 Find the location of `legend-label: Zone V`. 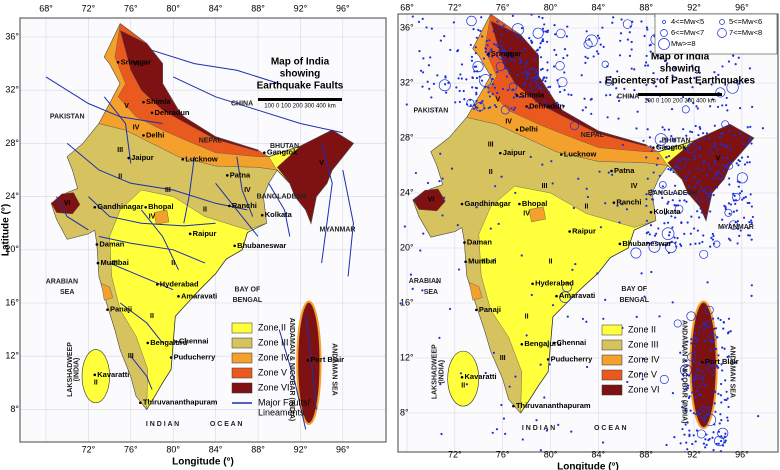

legend-label: Zone V is located at coordinates (642, 374).